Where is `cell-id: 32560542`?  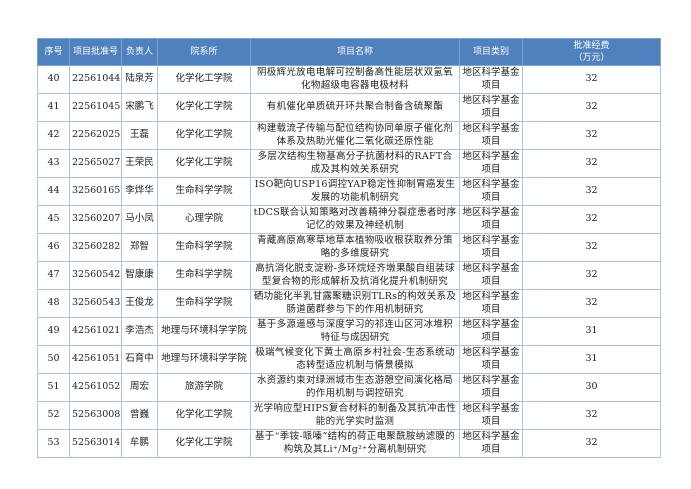 cell-id: 32560542 is located at coordinates (95, 275).